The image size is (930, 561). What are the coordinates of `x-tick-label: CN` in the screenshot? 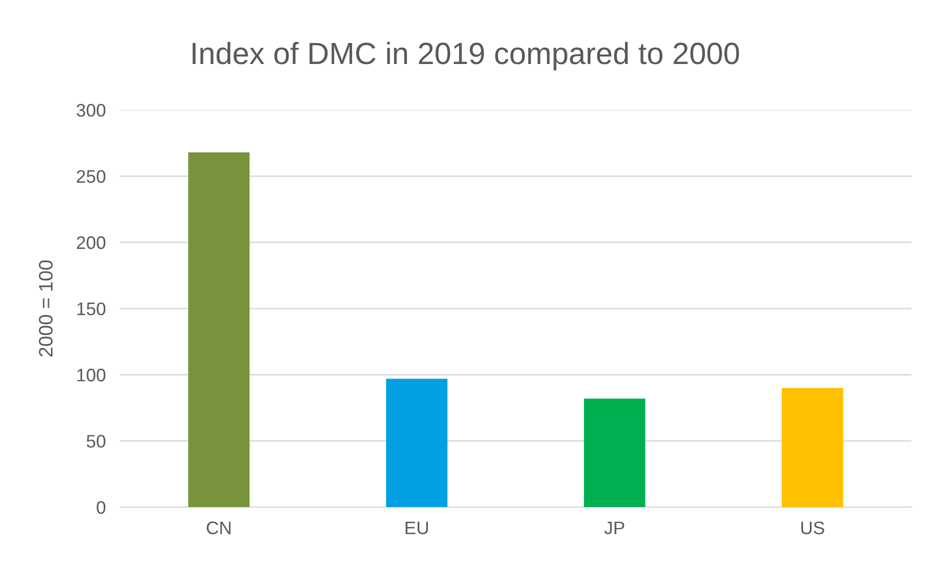 It's located at (218, 528).